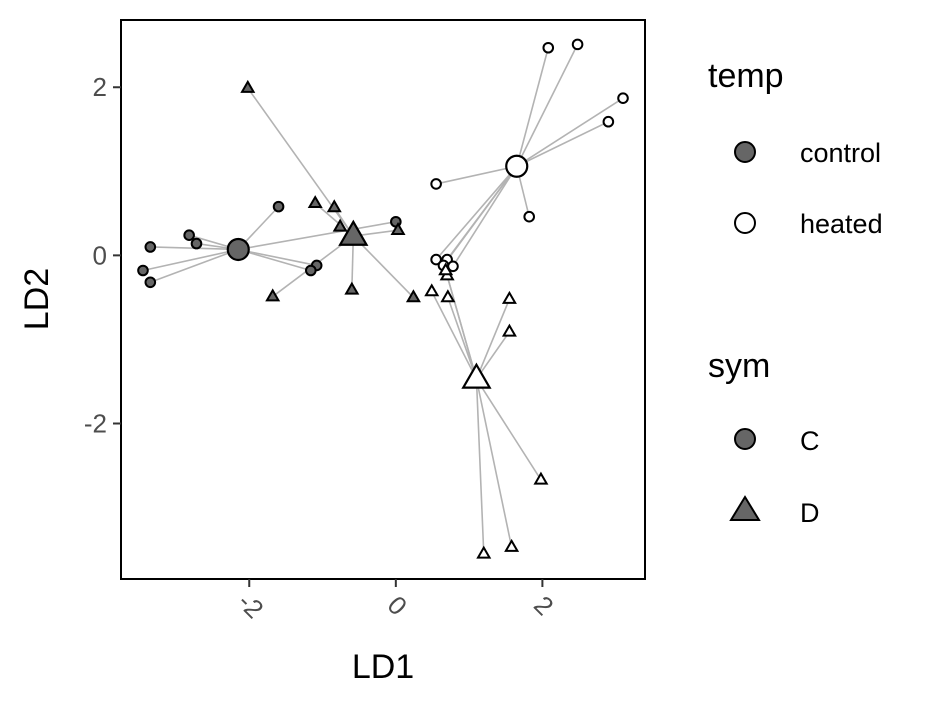 The height and width of the screenshot is (708, 944). Describe the element at coordinates (353, 232) in the screenshot. I see `centroid-control-D` at that location.